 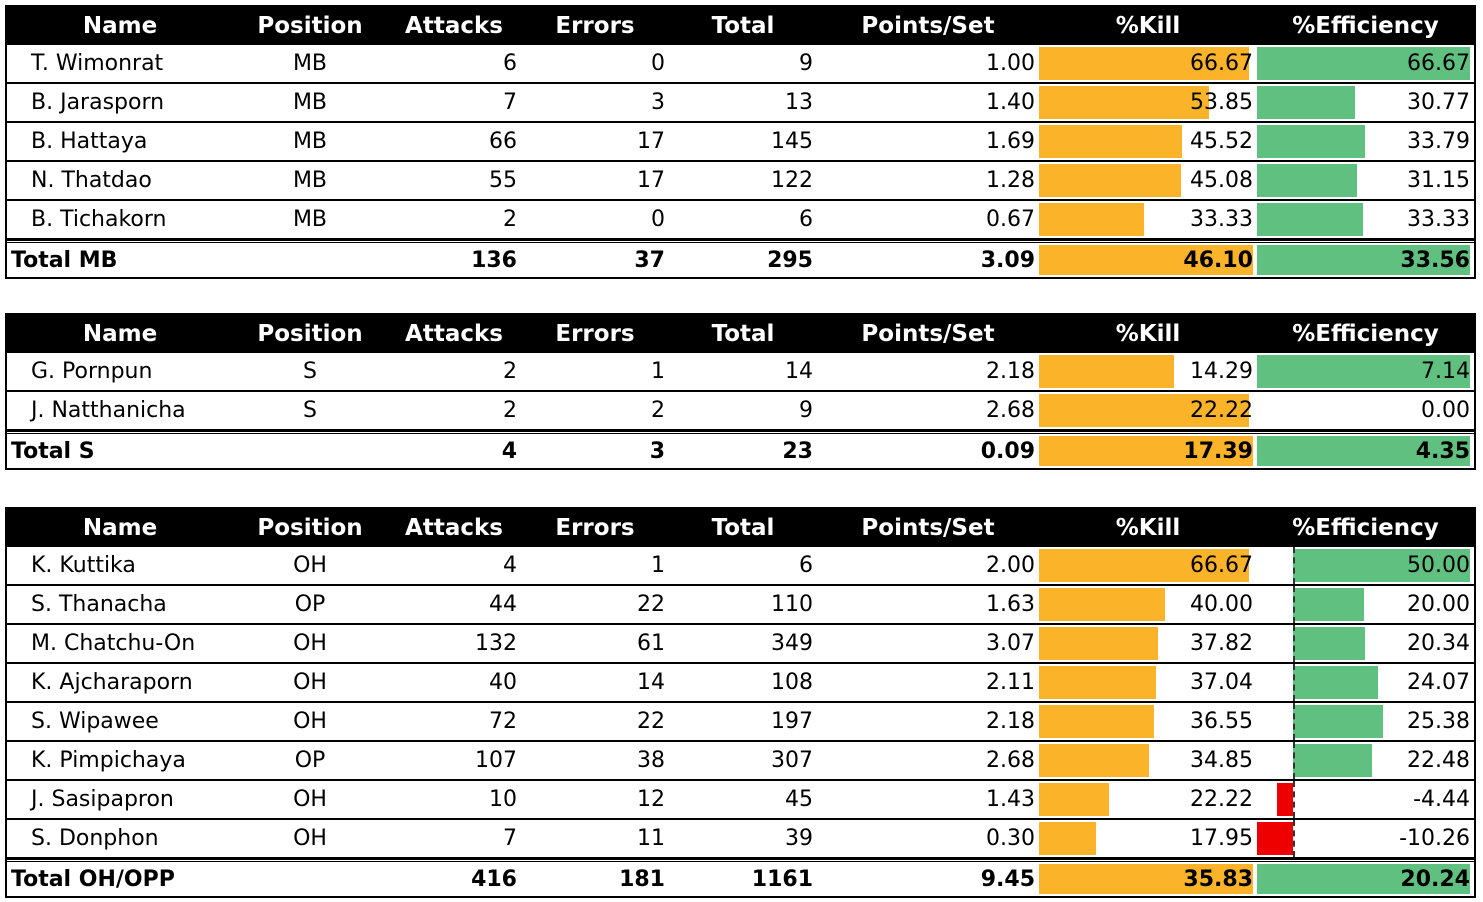 I want to click on points-per-set-value-text: 2.18, so click(x=1010, y=721).